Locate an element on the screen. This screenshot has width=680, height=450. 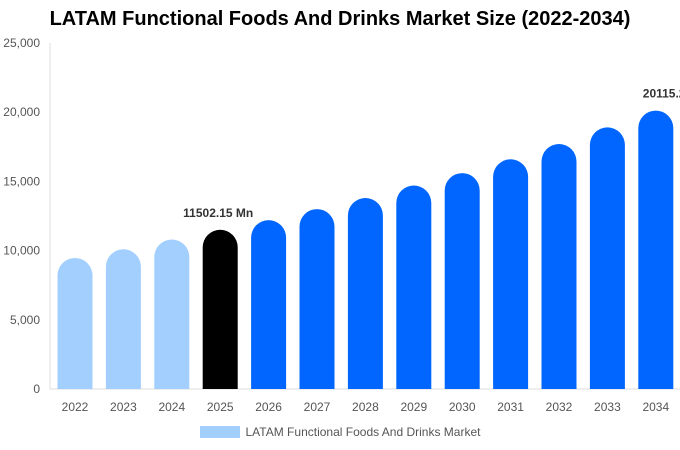
y-tick-label: 15,000 is located at coordinates (21, 181).